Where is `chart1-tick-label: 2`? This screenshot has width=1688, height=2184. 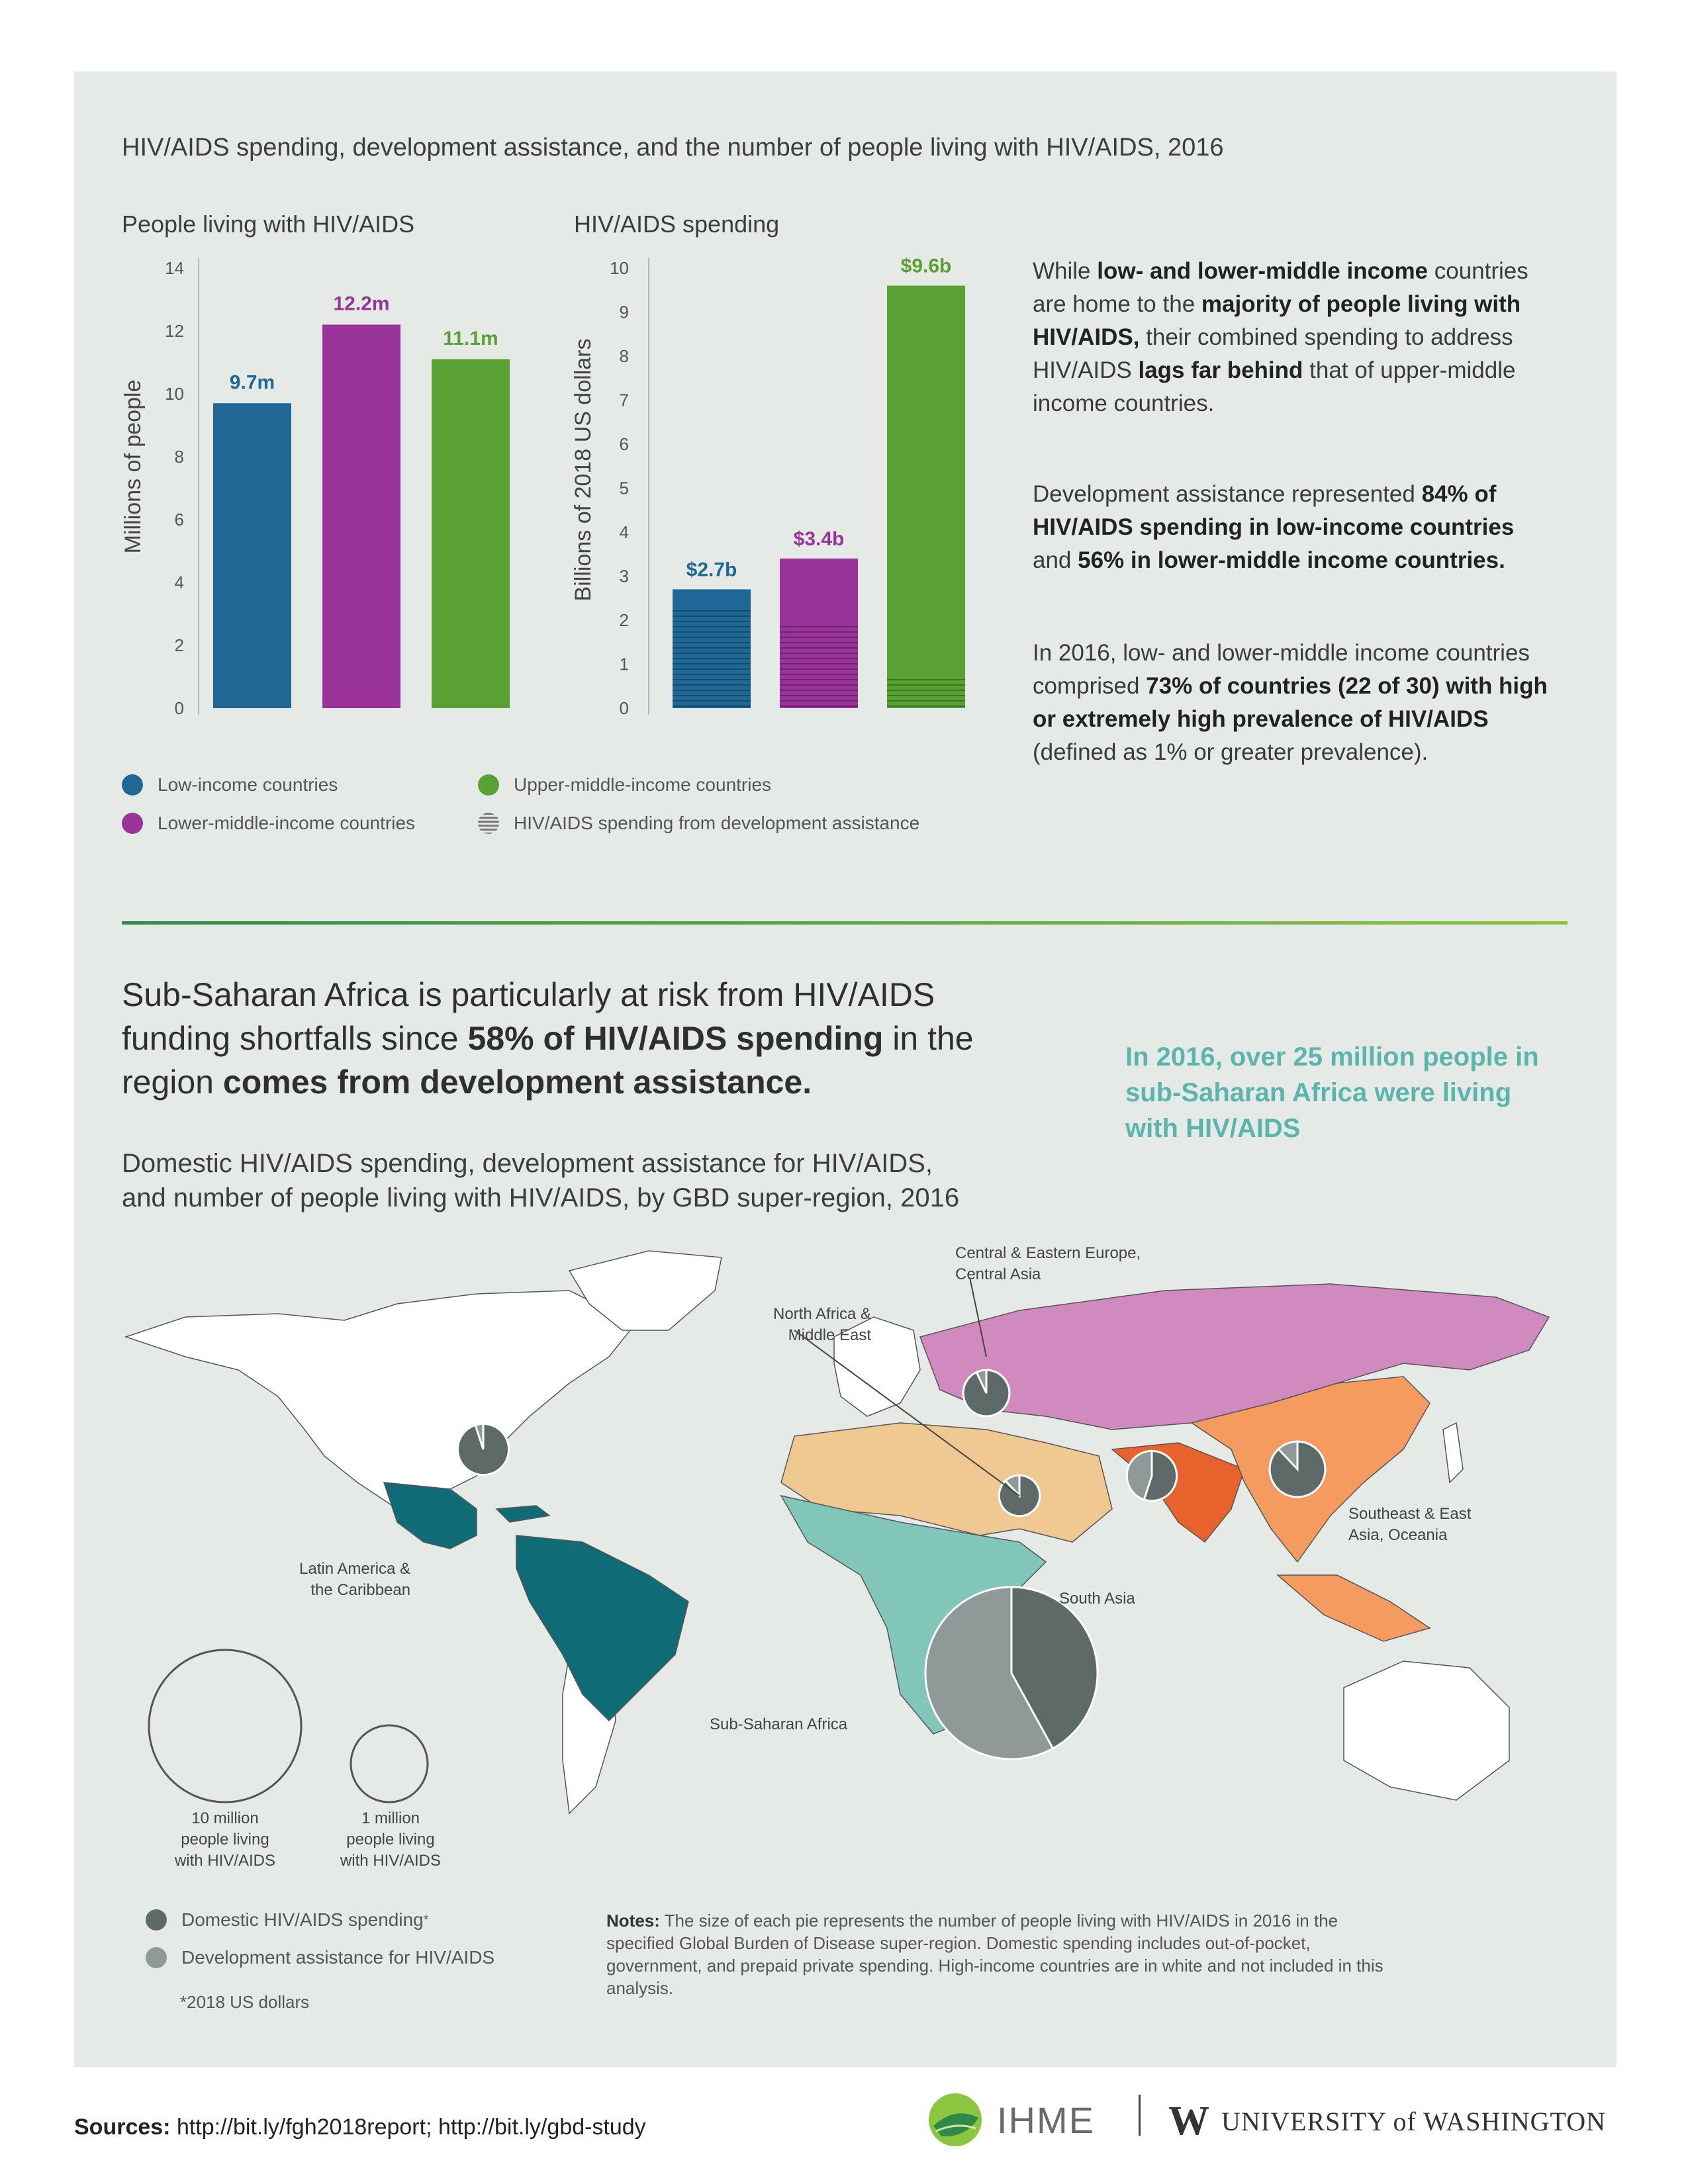 chart1-tick-label: 2 is located at coordinates (179, 645).